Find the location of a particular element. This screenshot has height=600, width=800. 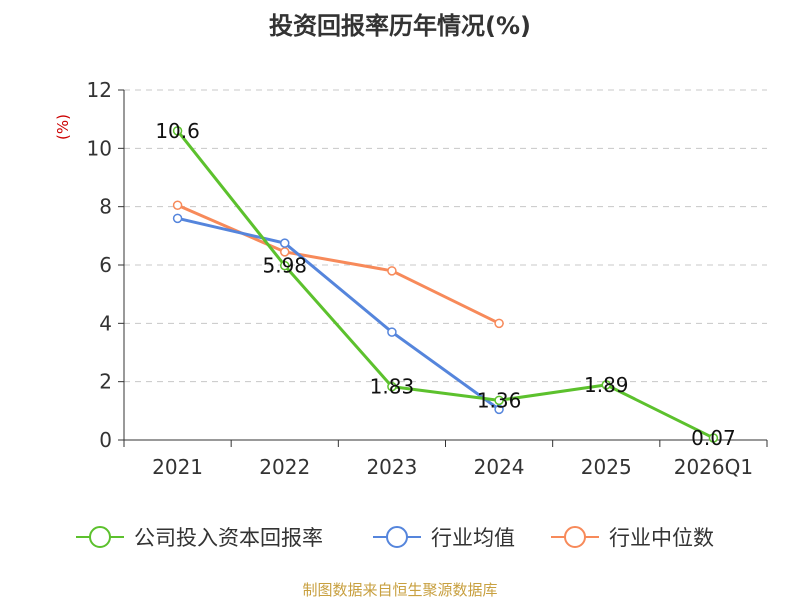

x-tick-label: 2025 is located at coordinates (606, 467).